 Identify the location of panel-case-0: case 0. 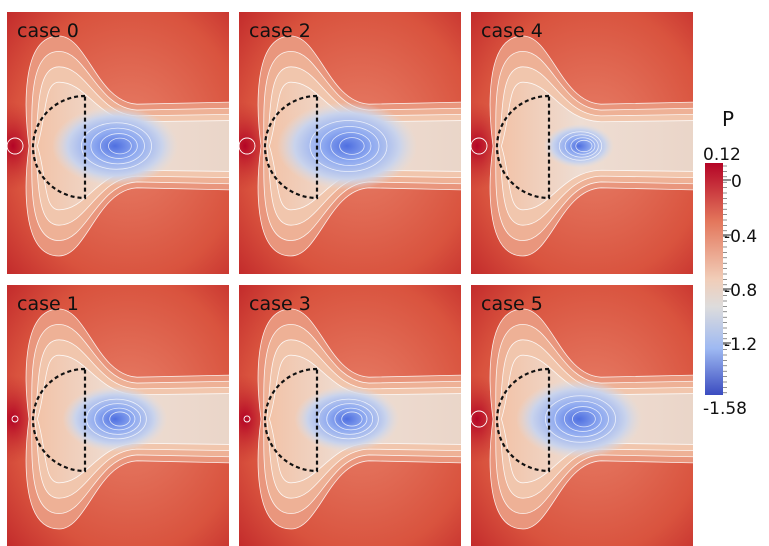
(118, 143).